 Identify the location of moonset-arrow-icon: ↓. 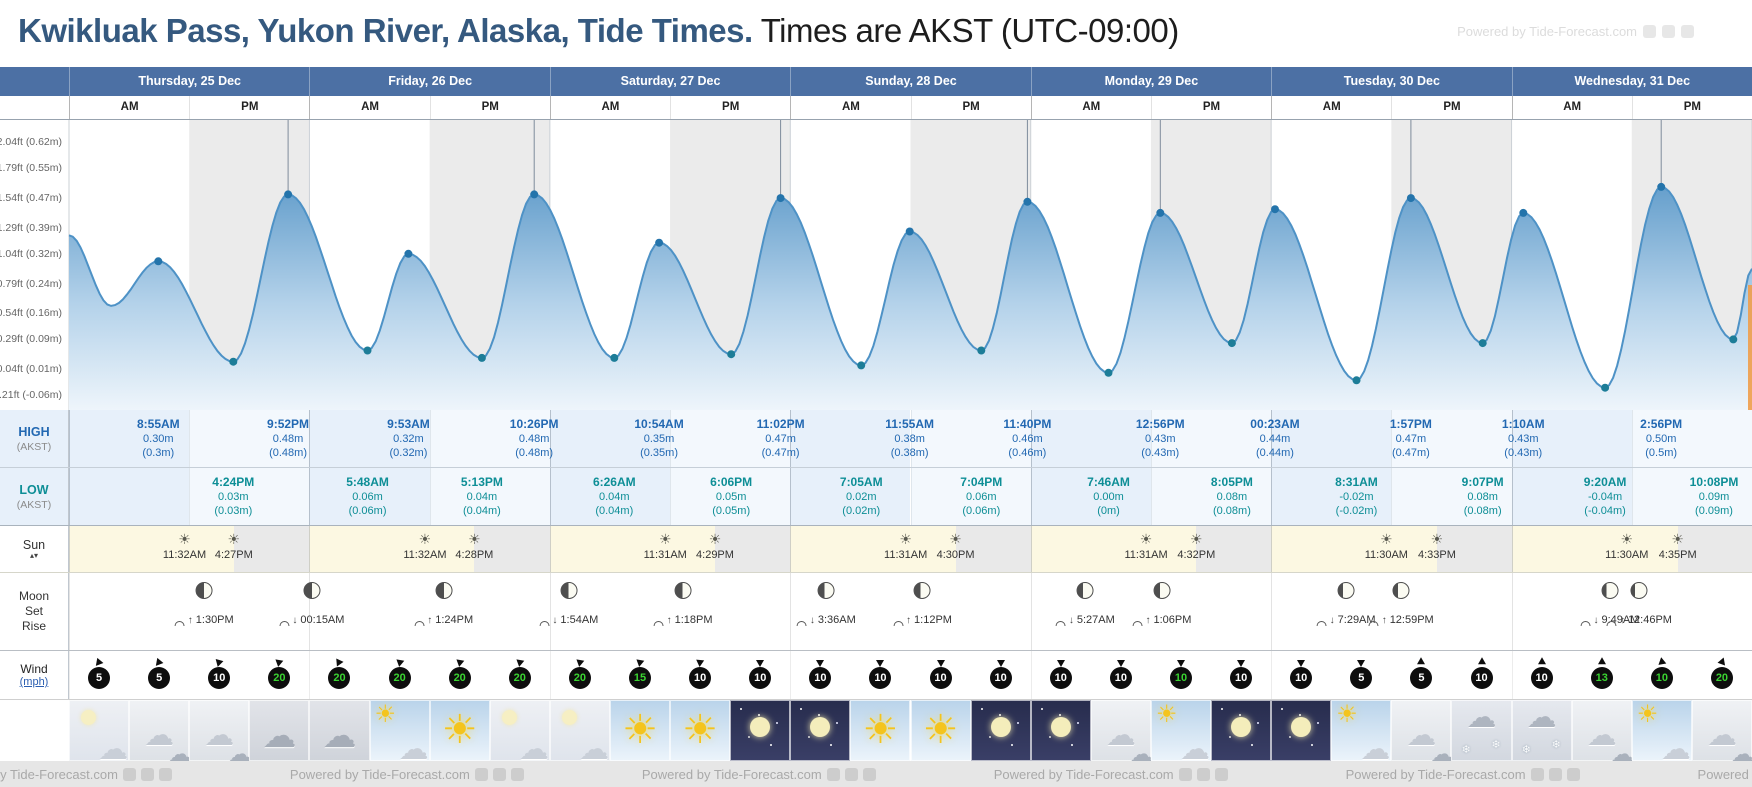
(295, 620).